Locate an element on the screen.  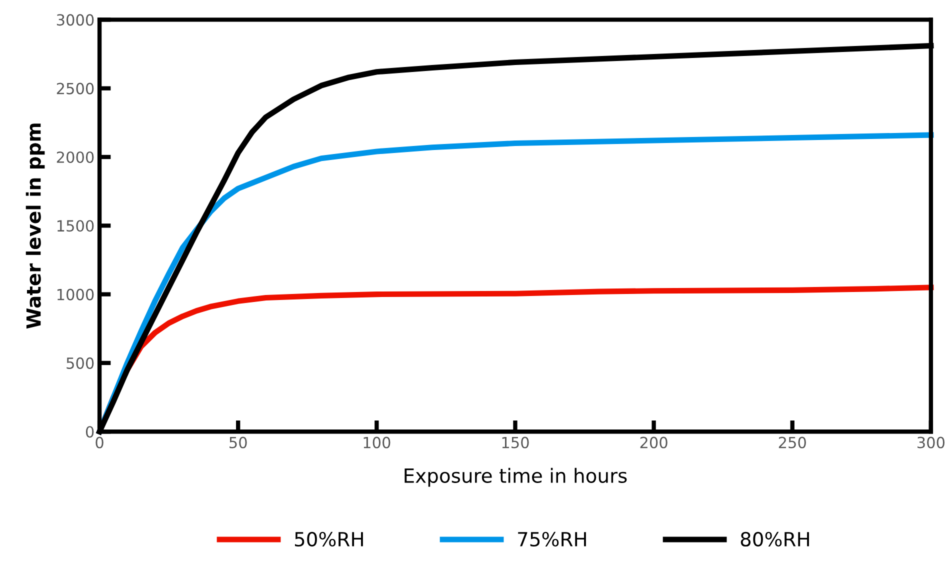
x-tick-label: 150 is located at coordinates (515, 442).